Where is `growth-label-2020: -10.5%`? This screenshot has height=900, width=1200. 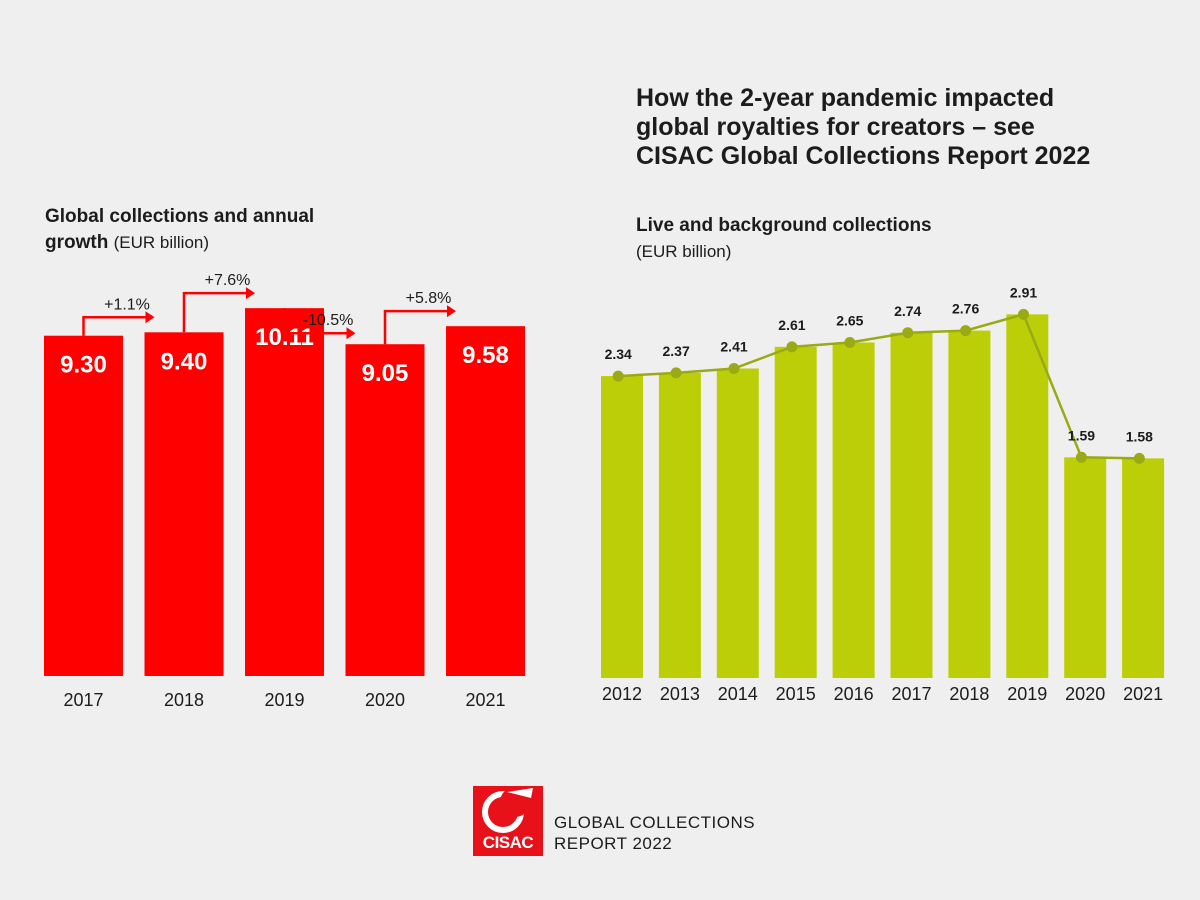
growth-label-2020: -10.5% is located at coordinates (328, 320).